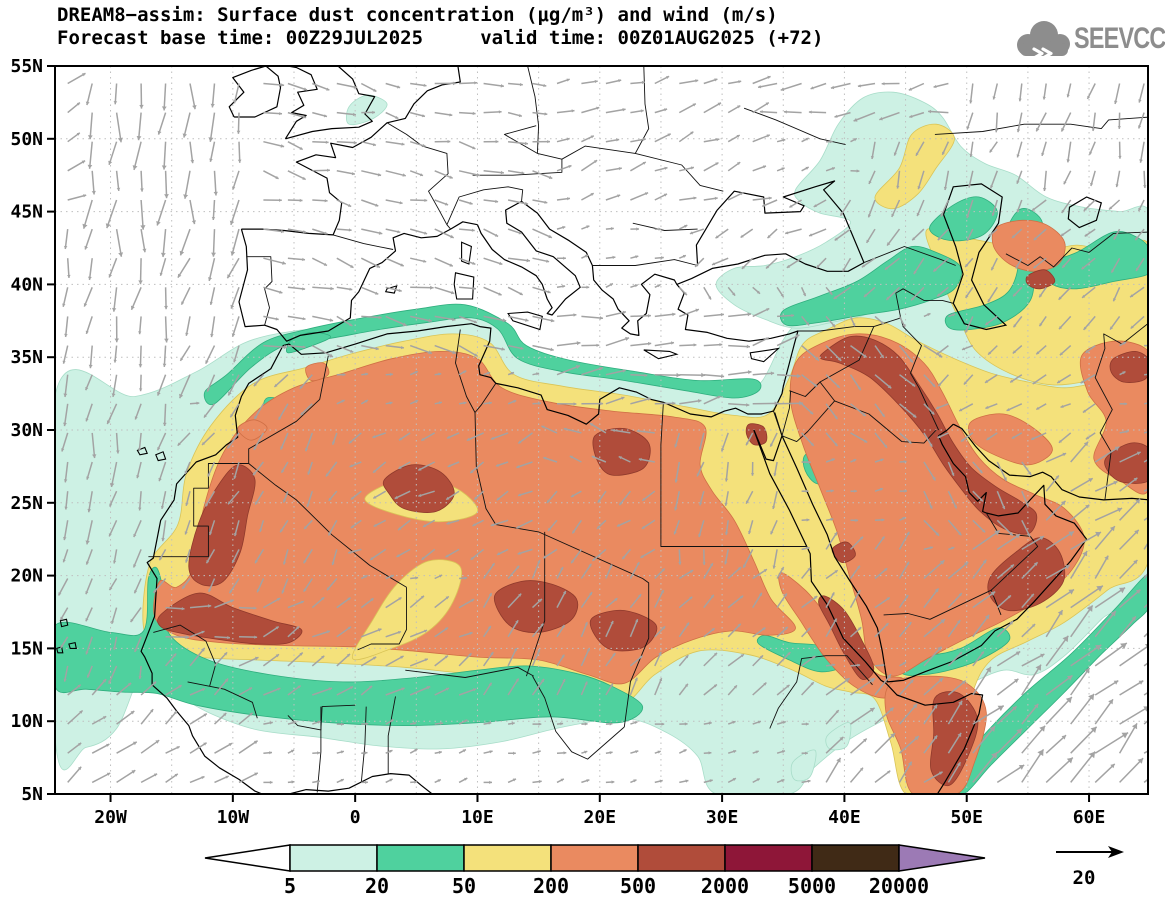 The height and width of the screenshot is (907, 1165). Describe the element at coordinates (26, 576) in the screenshot. I see `axis-label-lat: 20N` at that location.